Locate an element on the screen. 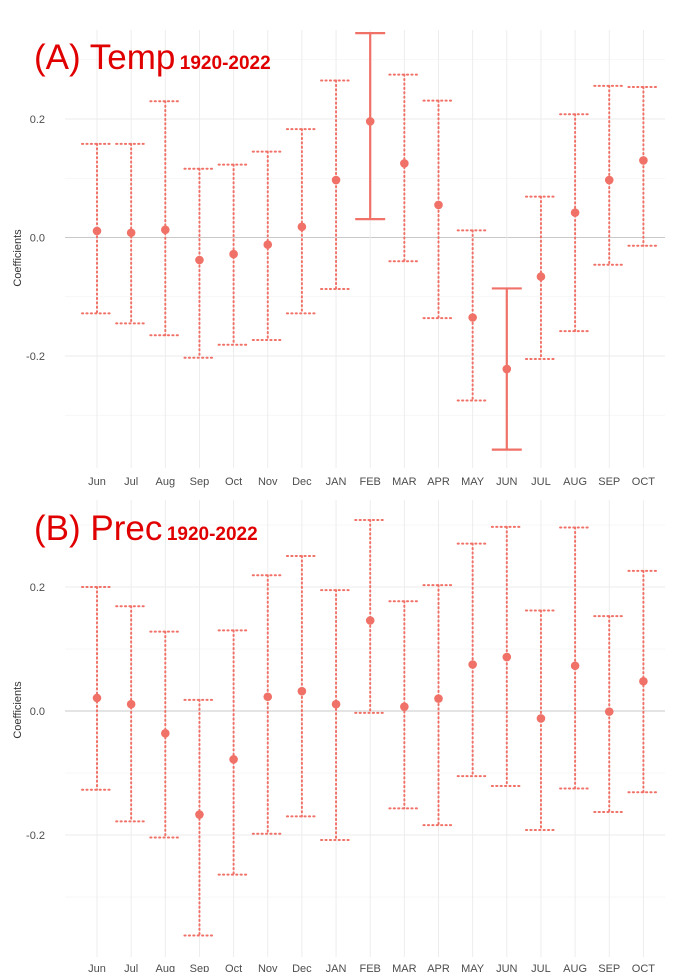  panel-b-x-tick-label: SEP is located at coordinates (609, 967).